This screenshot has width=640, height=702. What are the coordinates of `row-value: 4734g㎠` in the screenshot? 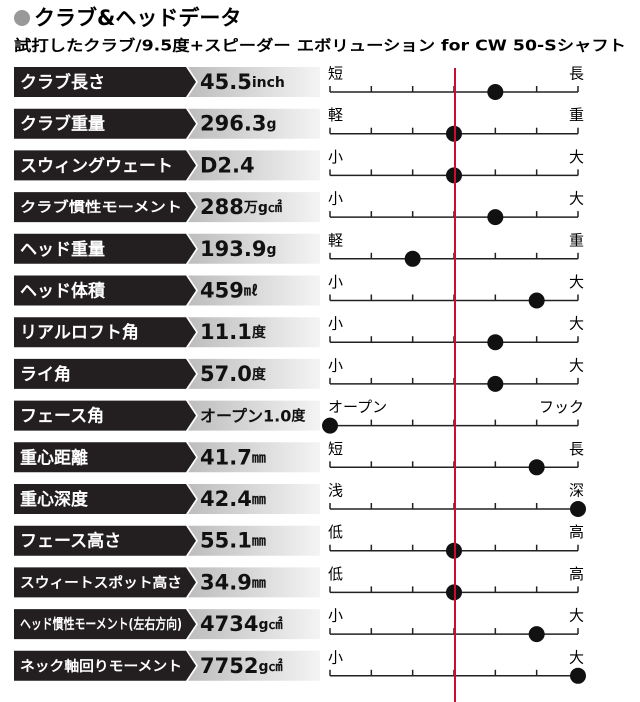 It's located at (241, 624).